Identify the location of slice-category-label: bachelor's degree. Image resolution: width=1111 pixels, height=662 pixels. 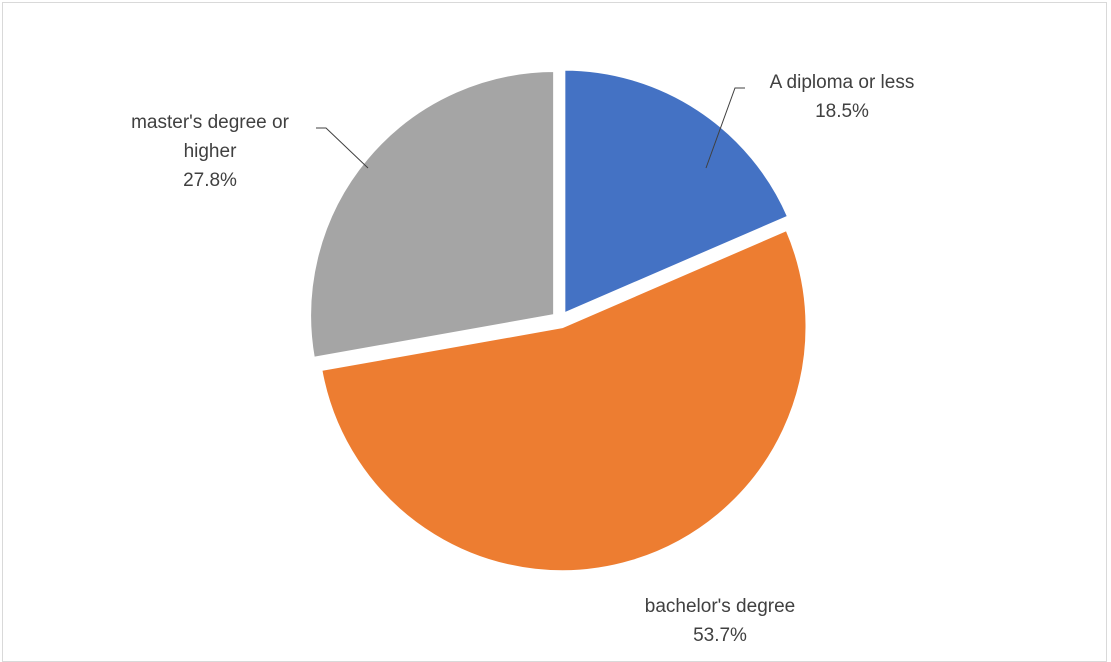
(720, 606).